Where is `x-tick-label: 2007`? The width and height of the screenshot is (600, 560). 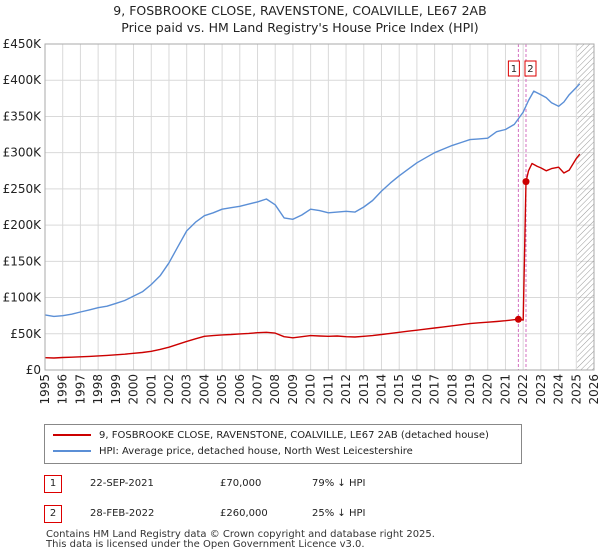
x-tick-label: 2007 is located at coordinates (258, 389).